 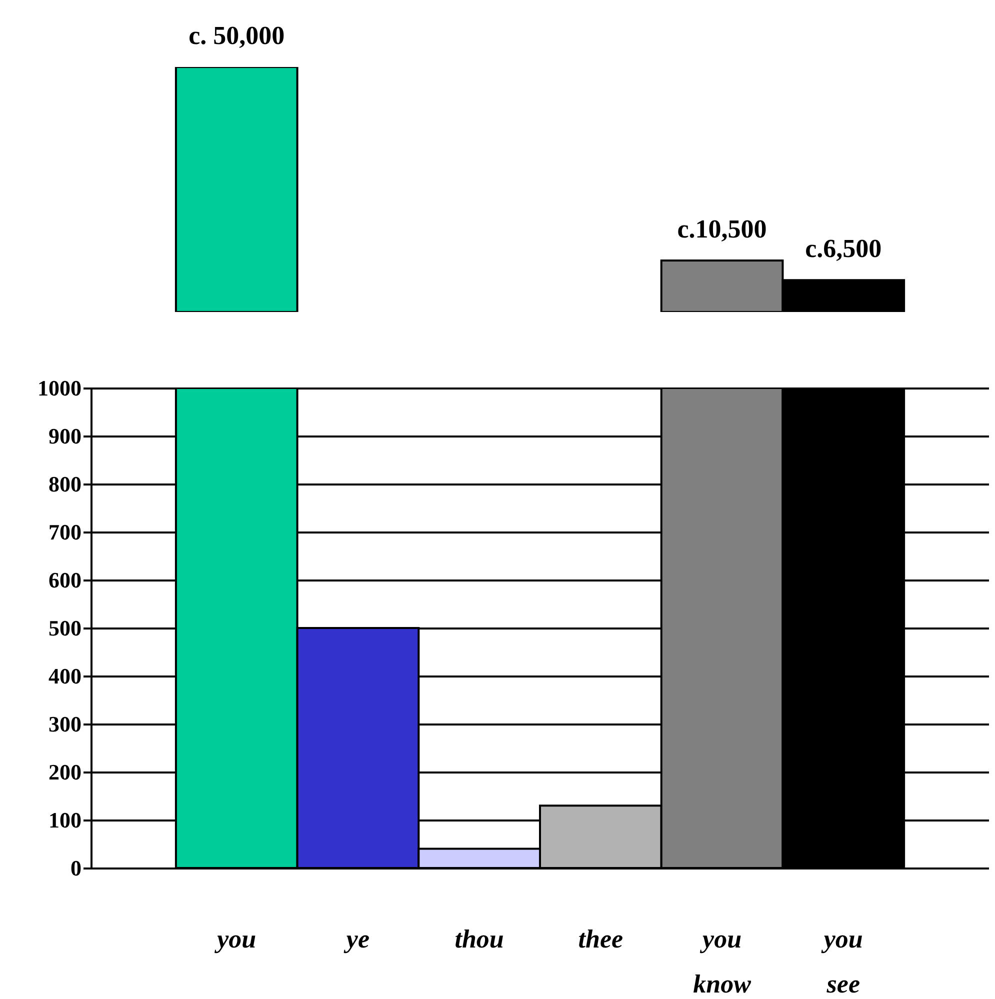 What do you see at coordinates (65, 820) in the screenshot?
I see `y-tick-label: 100` at bounding box center [65, 820].